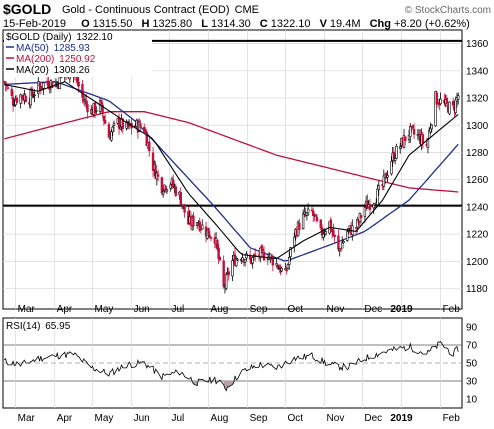  I want to click on legend-value: 1250.92, so click(77, 59).